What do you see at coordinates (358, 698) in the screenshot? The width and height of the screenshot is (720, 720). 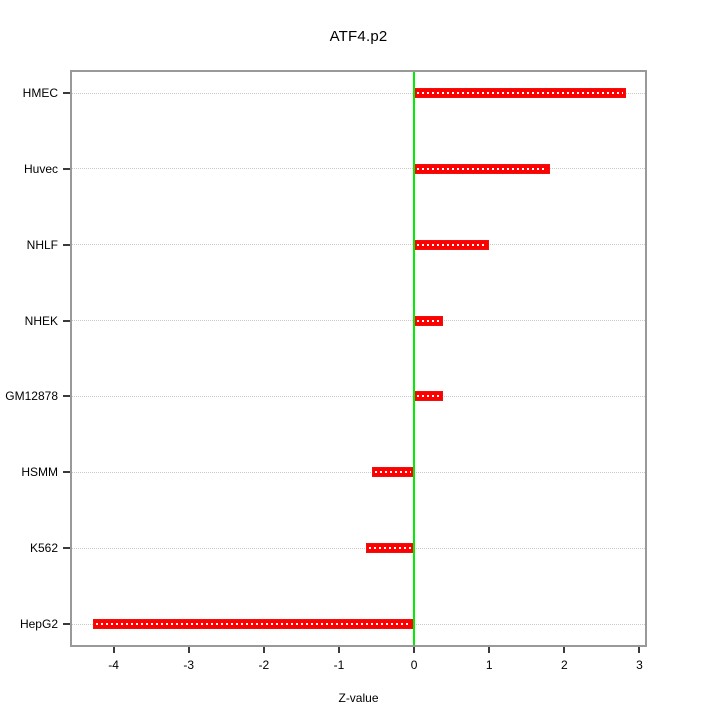 I see `x-axis-title: Z-value` at bounding box center [358, 698].